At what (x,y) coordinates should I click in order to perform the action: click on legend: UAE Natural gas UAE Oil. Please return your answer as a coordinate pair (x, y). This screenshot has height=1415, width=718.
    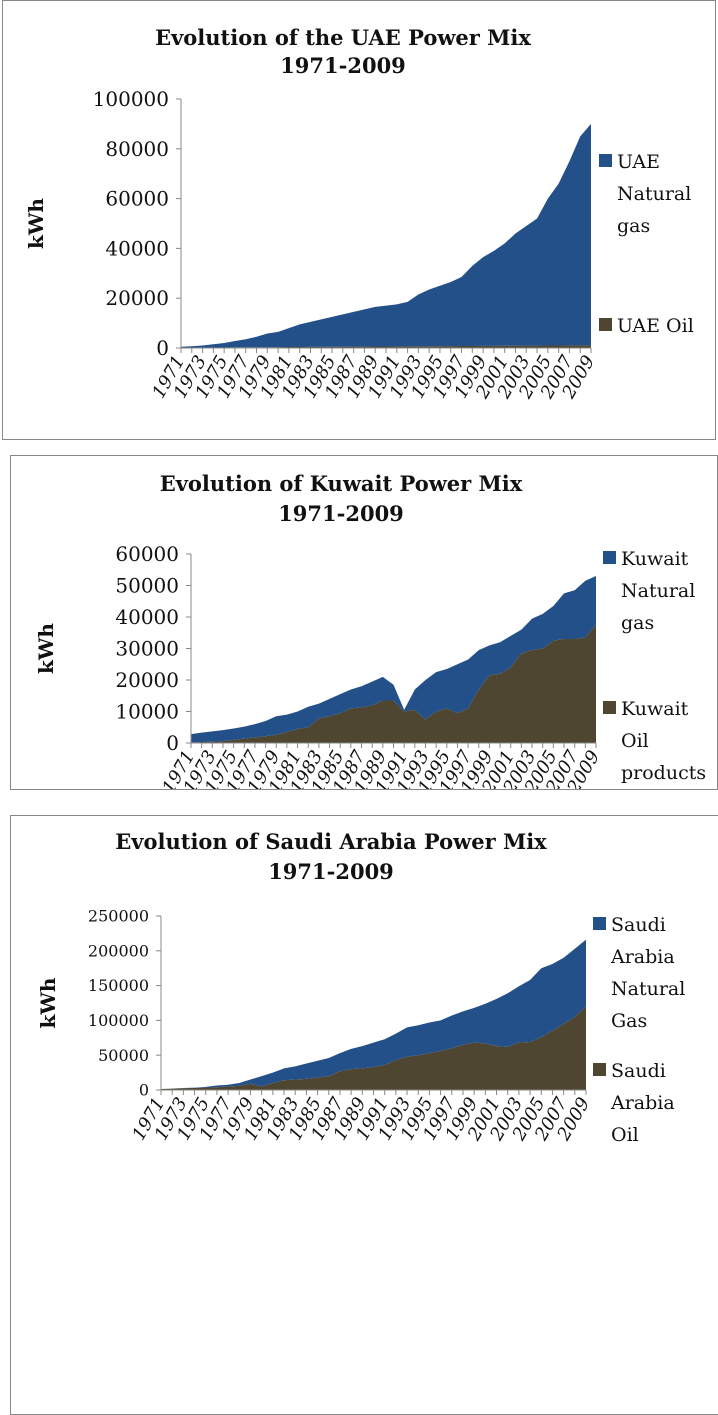
    Looking at the image, I should click on (654, 244).